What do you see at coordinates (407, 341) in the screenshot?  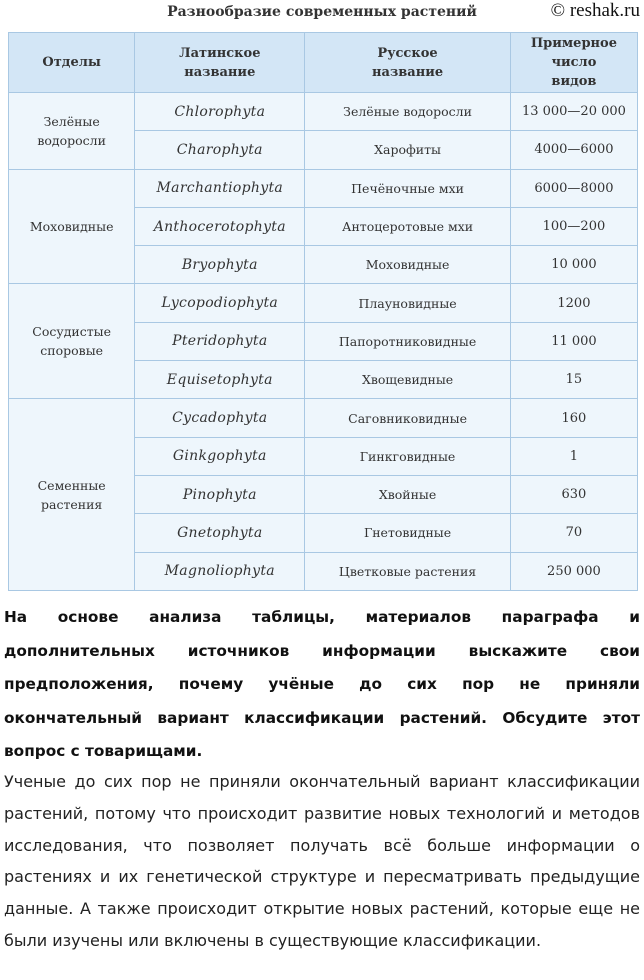 I see `russian-name-cell: Папоротниковидные` at bounding box center [407, 341].